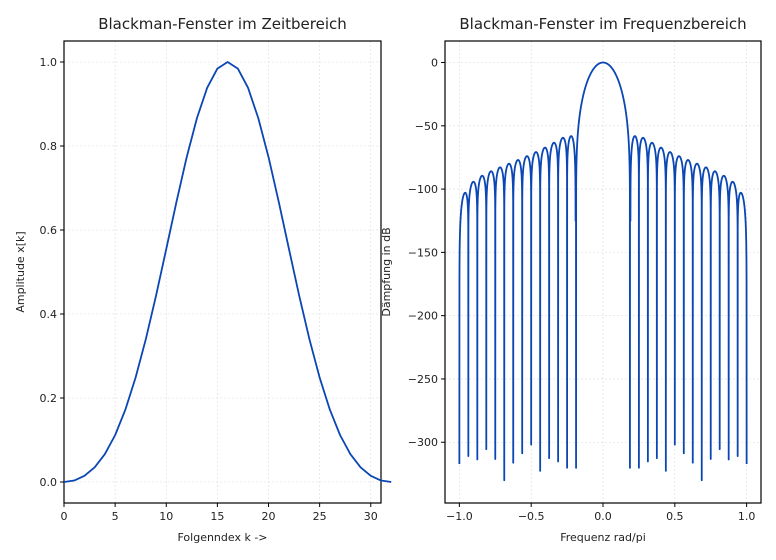 The height and width of the screenshot is (560, 776). What do you see at coordinates (603, 516) in the screenshot?
I see `x-tick-label: 0.0` at bounding box center [603, 516].